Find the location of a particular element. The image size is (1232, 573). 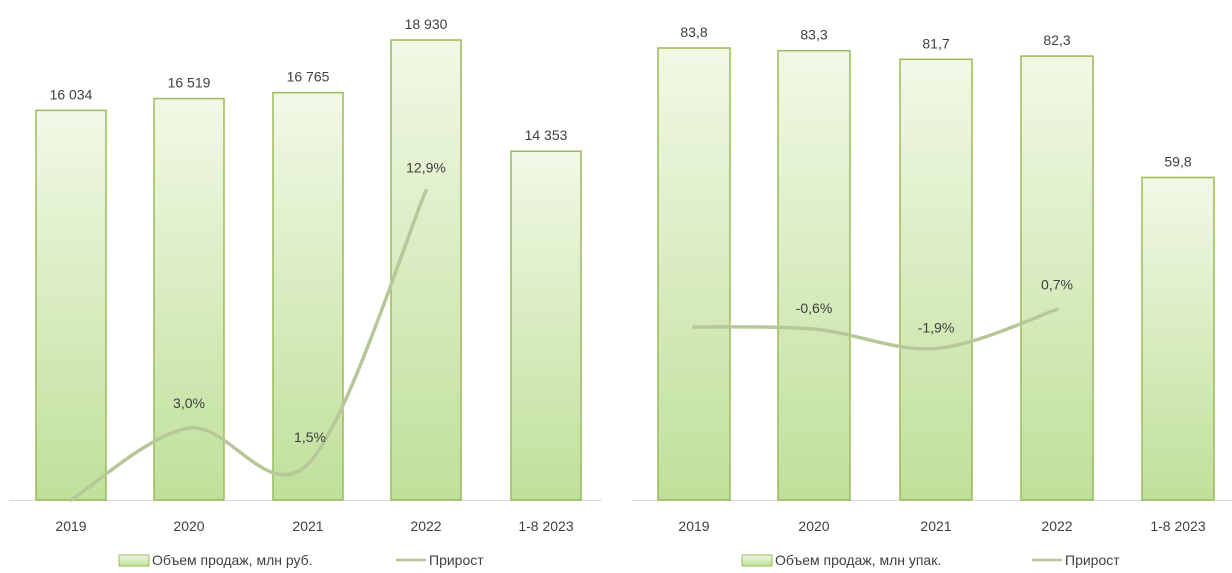

growth-value-label: 1,5% is located at coordinates (310, 437).